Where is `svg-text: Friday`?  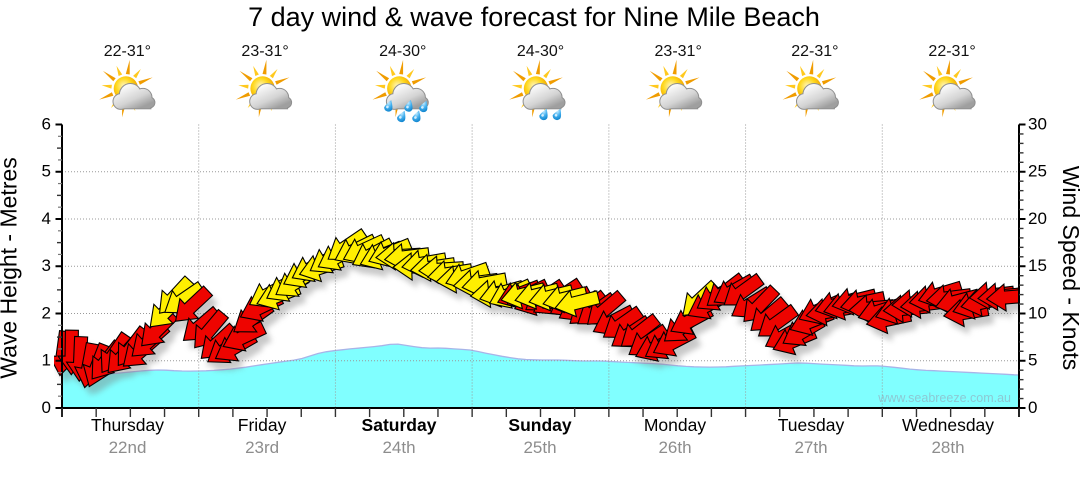 svg-text: Friday is located at coordinates (262, 425).